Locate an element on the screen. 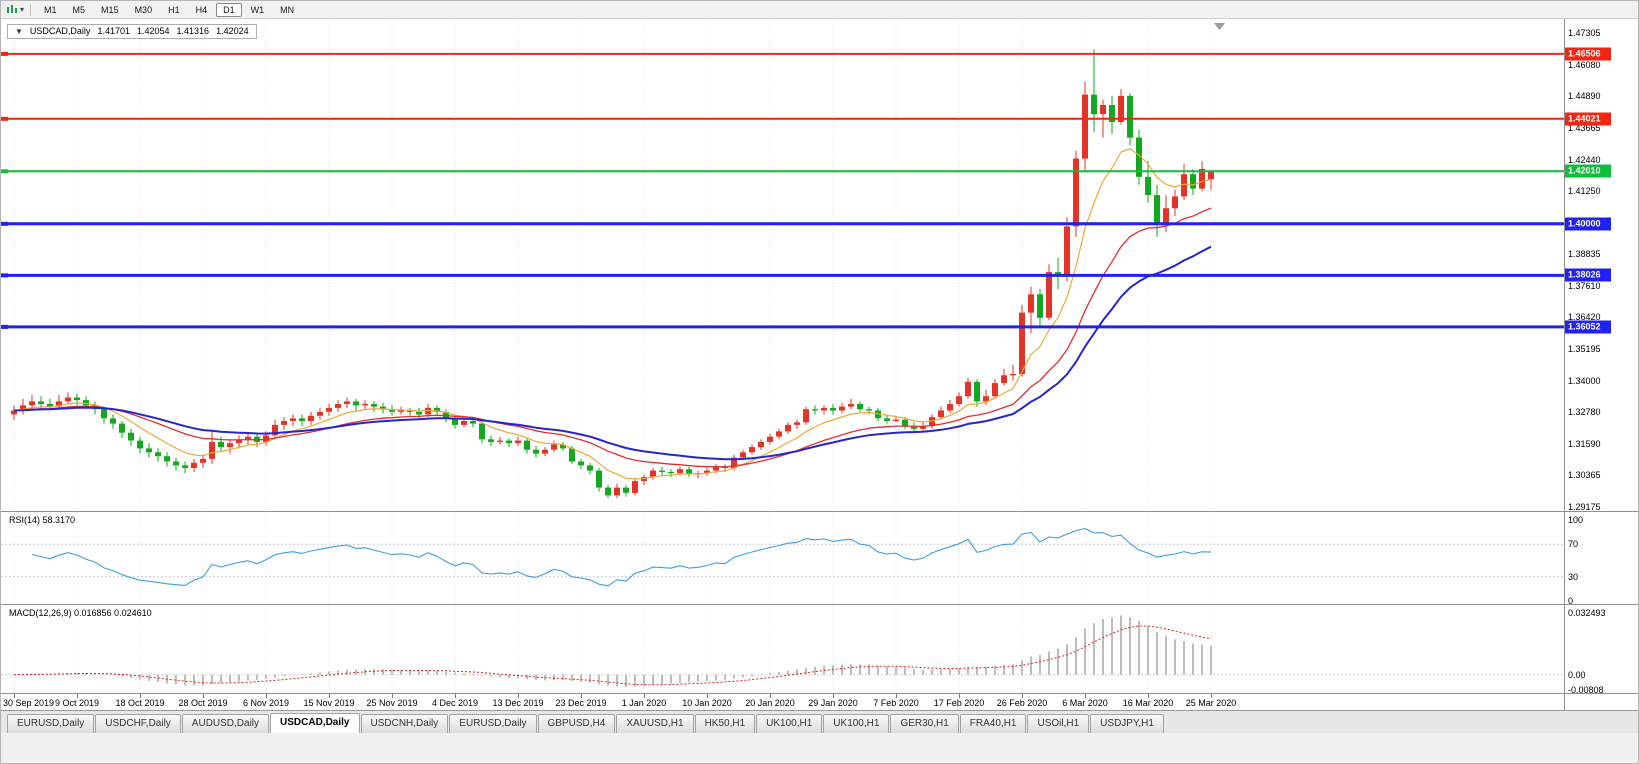 Image resolution: width=1639 pixels, height=764 pixels. macd-canvas is located at coordinates (782, 649).